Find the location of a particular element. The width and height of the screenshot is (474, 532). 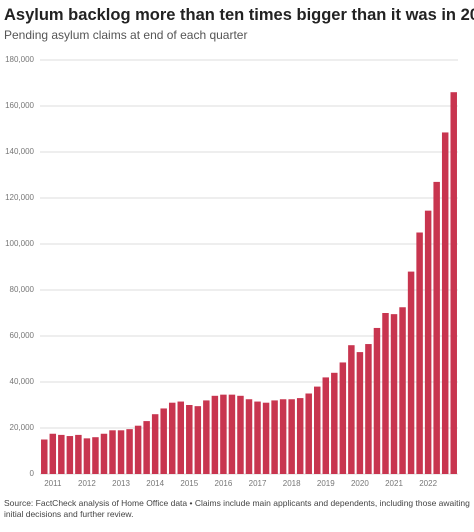

x-tick-label: 2020 is located at coordinates (360, 483).